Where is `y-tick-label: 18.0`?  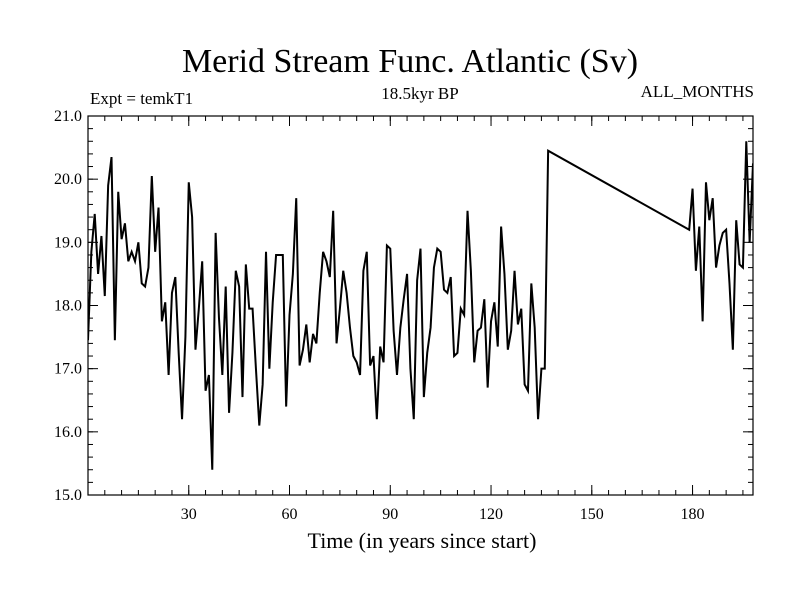 y-tick-label: 18.0 is located at coordinates (68, 306).